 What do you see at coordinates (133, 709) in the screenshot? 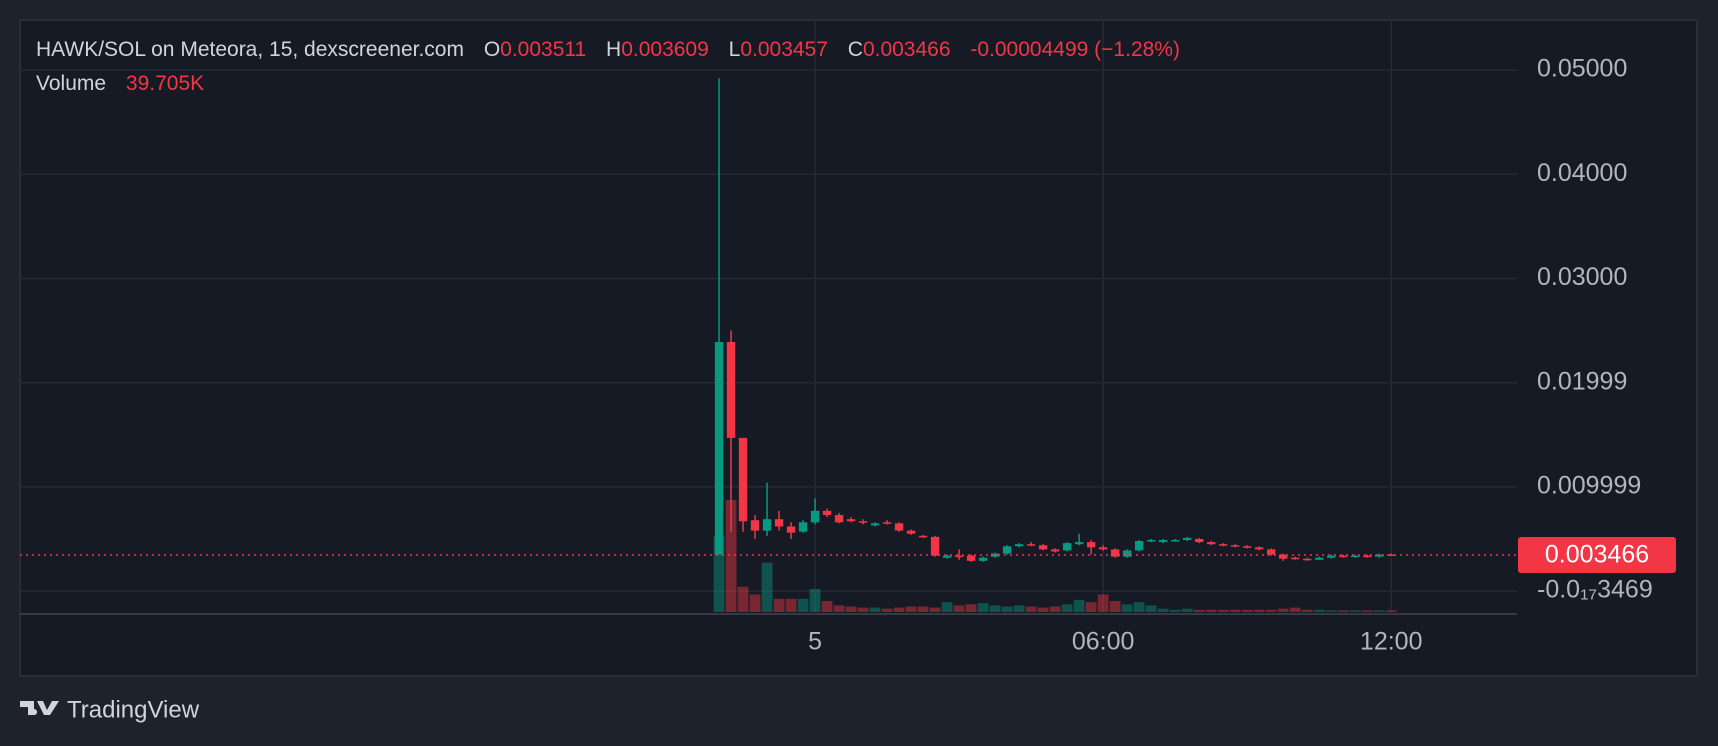
I see `brand-name: TradingView` at bounding box center [133, 709].